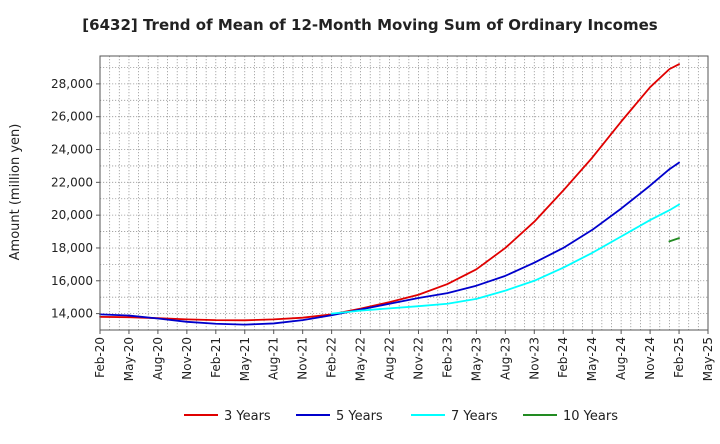 This screenshot has height=444, width=720. What do you see at coordinates (100, 357) in the screenshot?
I see `x-tick-label: Feb-20` at bounding box center [100, 357].